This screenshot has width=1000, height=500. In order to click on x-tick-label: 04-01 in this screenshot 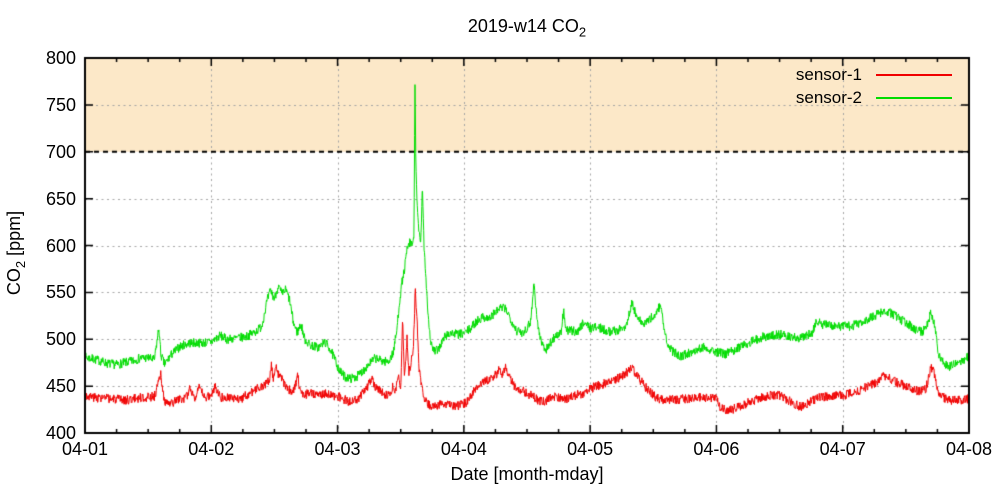, I will do `click(85, 449)`.